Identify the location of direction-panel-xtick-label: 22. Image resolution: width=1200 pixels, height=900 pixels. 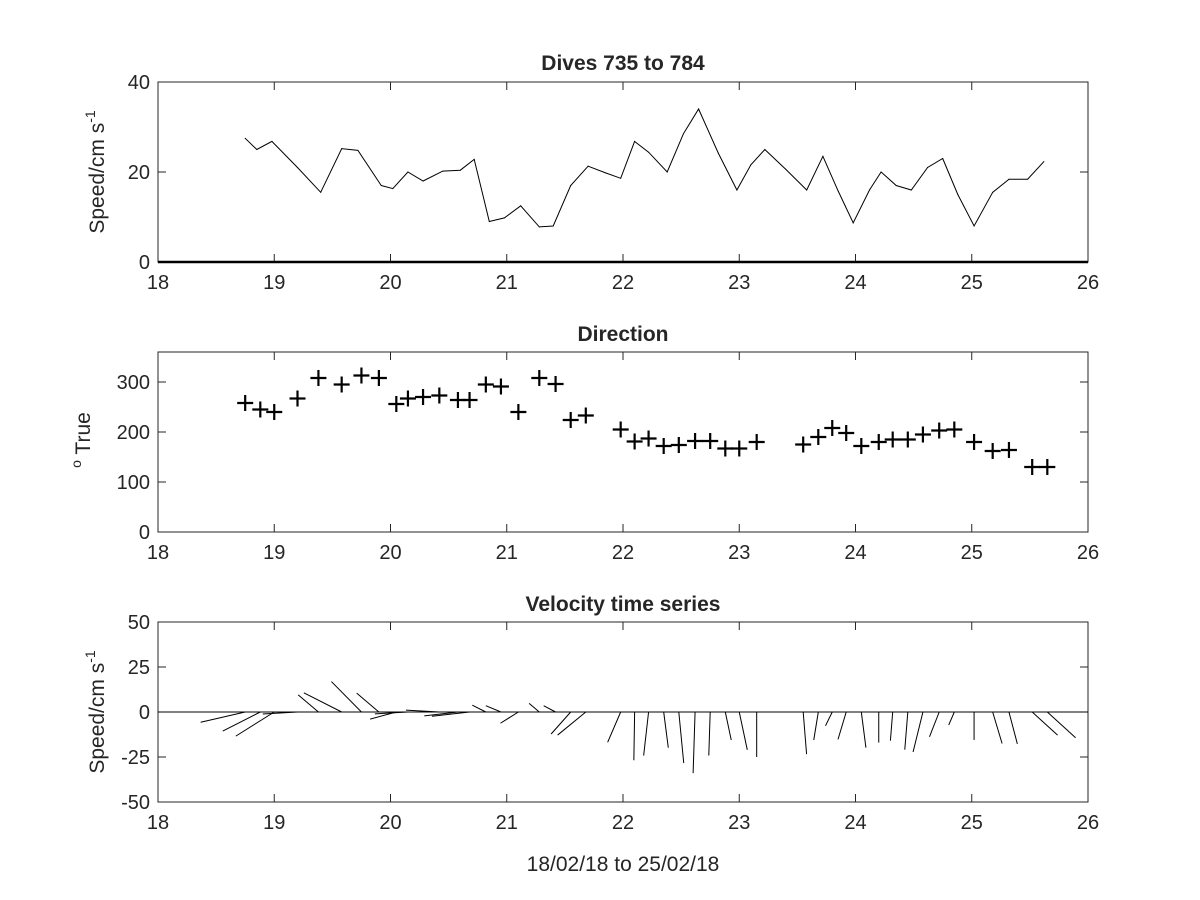
(623, 553).